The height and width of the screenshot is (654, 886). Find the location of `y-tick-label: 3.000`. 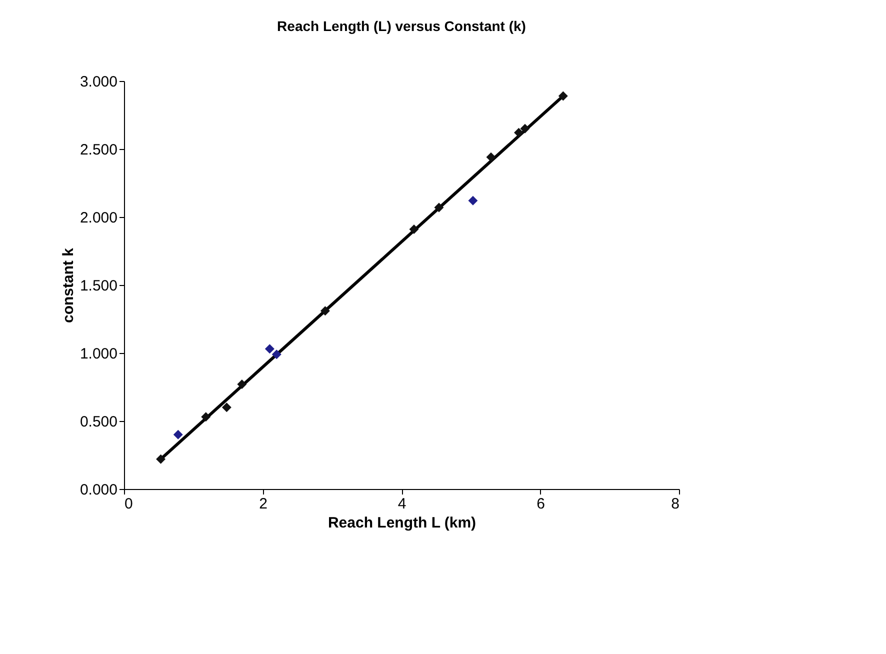

y-tick-label: 3.000 is located at coordinates (99, 82).